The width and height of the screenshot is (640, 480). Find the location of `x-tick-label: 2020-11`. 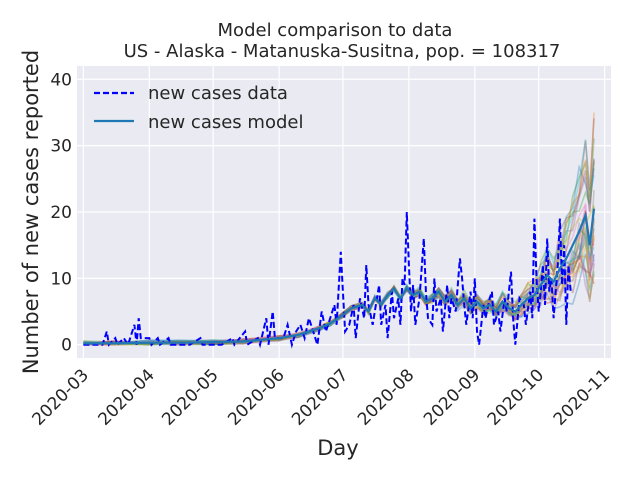

x-tick-label: 2020-11 is located at coordinates (582, 397).